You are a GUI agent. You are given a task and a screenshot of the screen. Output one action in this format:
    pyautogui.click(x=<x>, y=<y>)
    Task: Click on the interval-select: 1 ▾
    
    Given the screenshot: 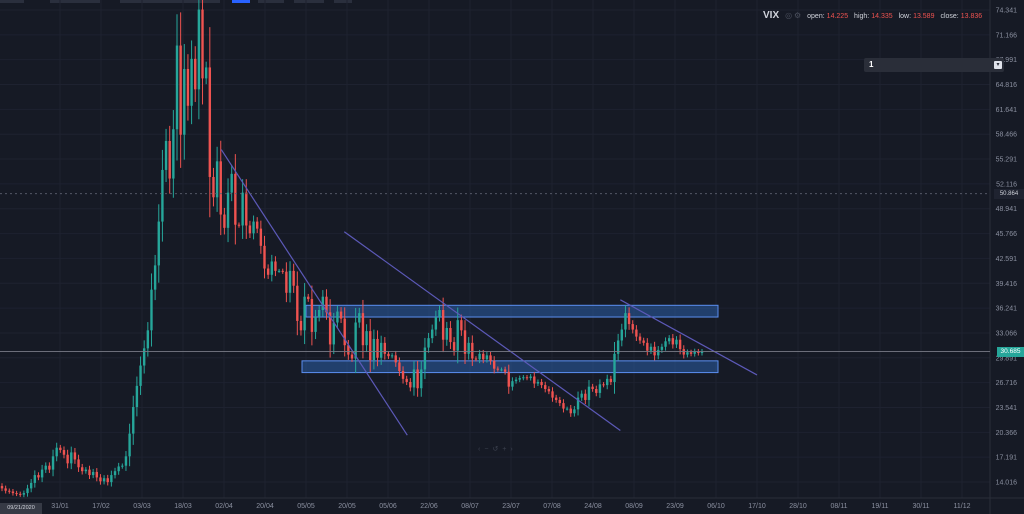 What is the action you would take?
    pyautogui.click(x=934, y=65)
    